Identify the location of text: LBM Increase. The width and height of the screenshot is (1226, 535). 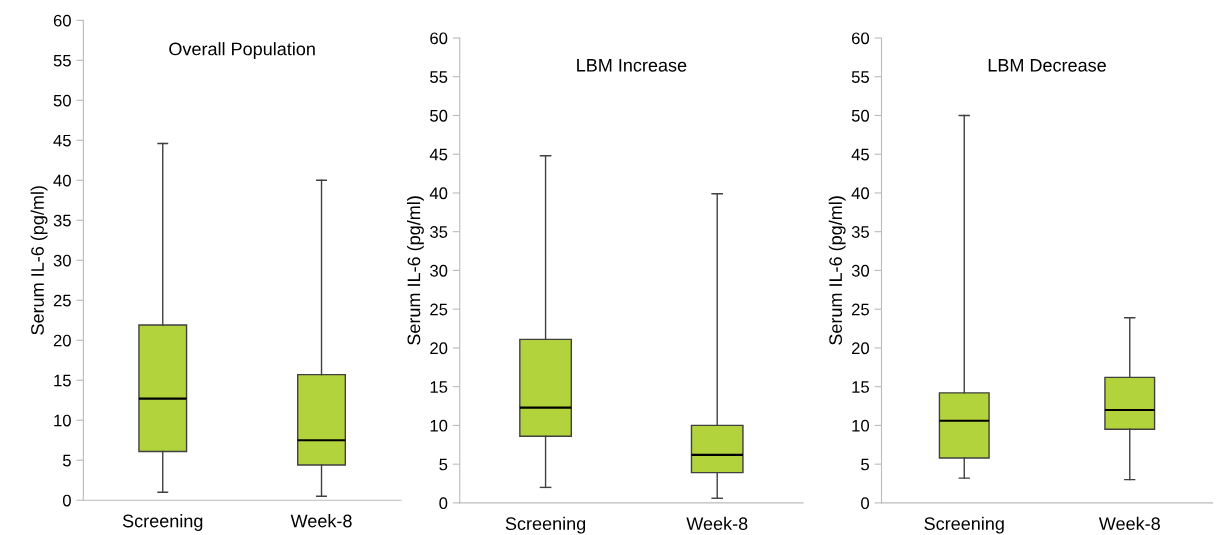
(632, 65).